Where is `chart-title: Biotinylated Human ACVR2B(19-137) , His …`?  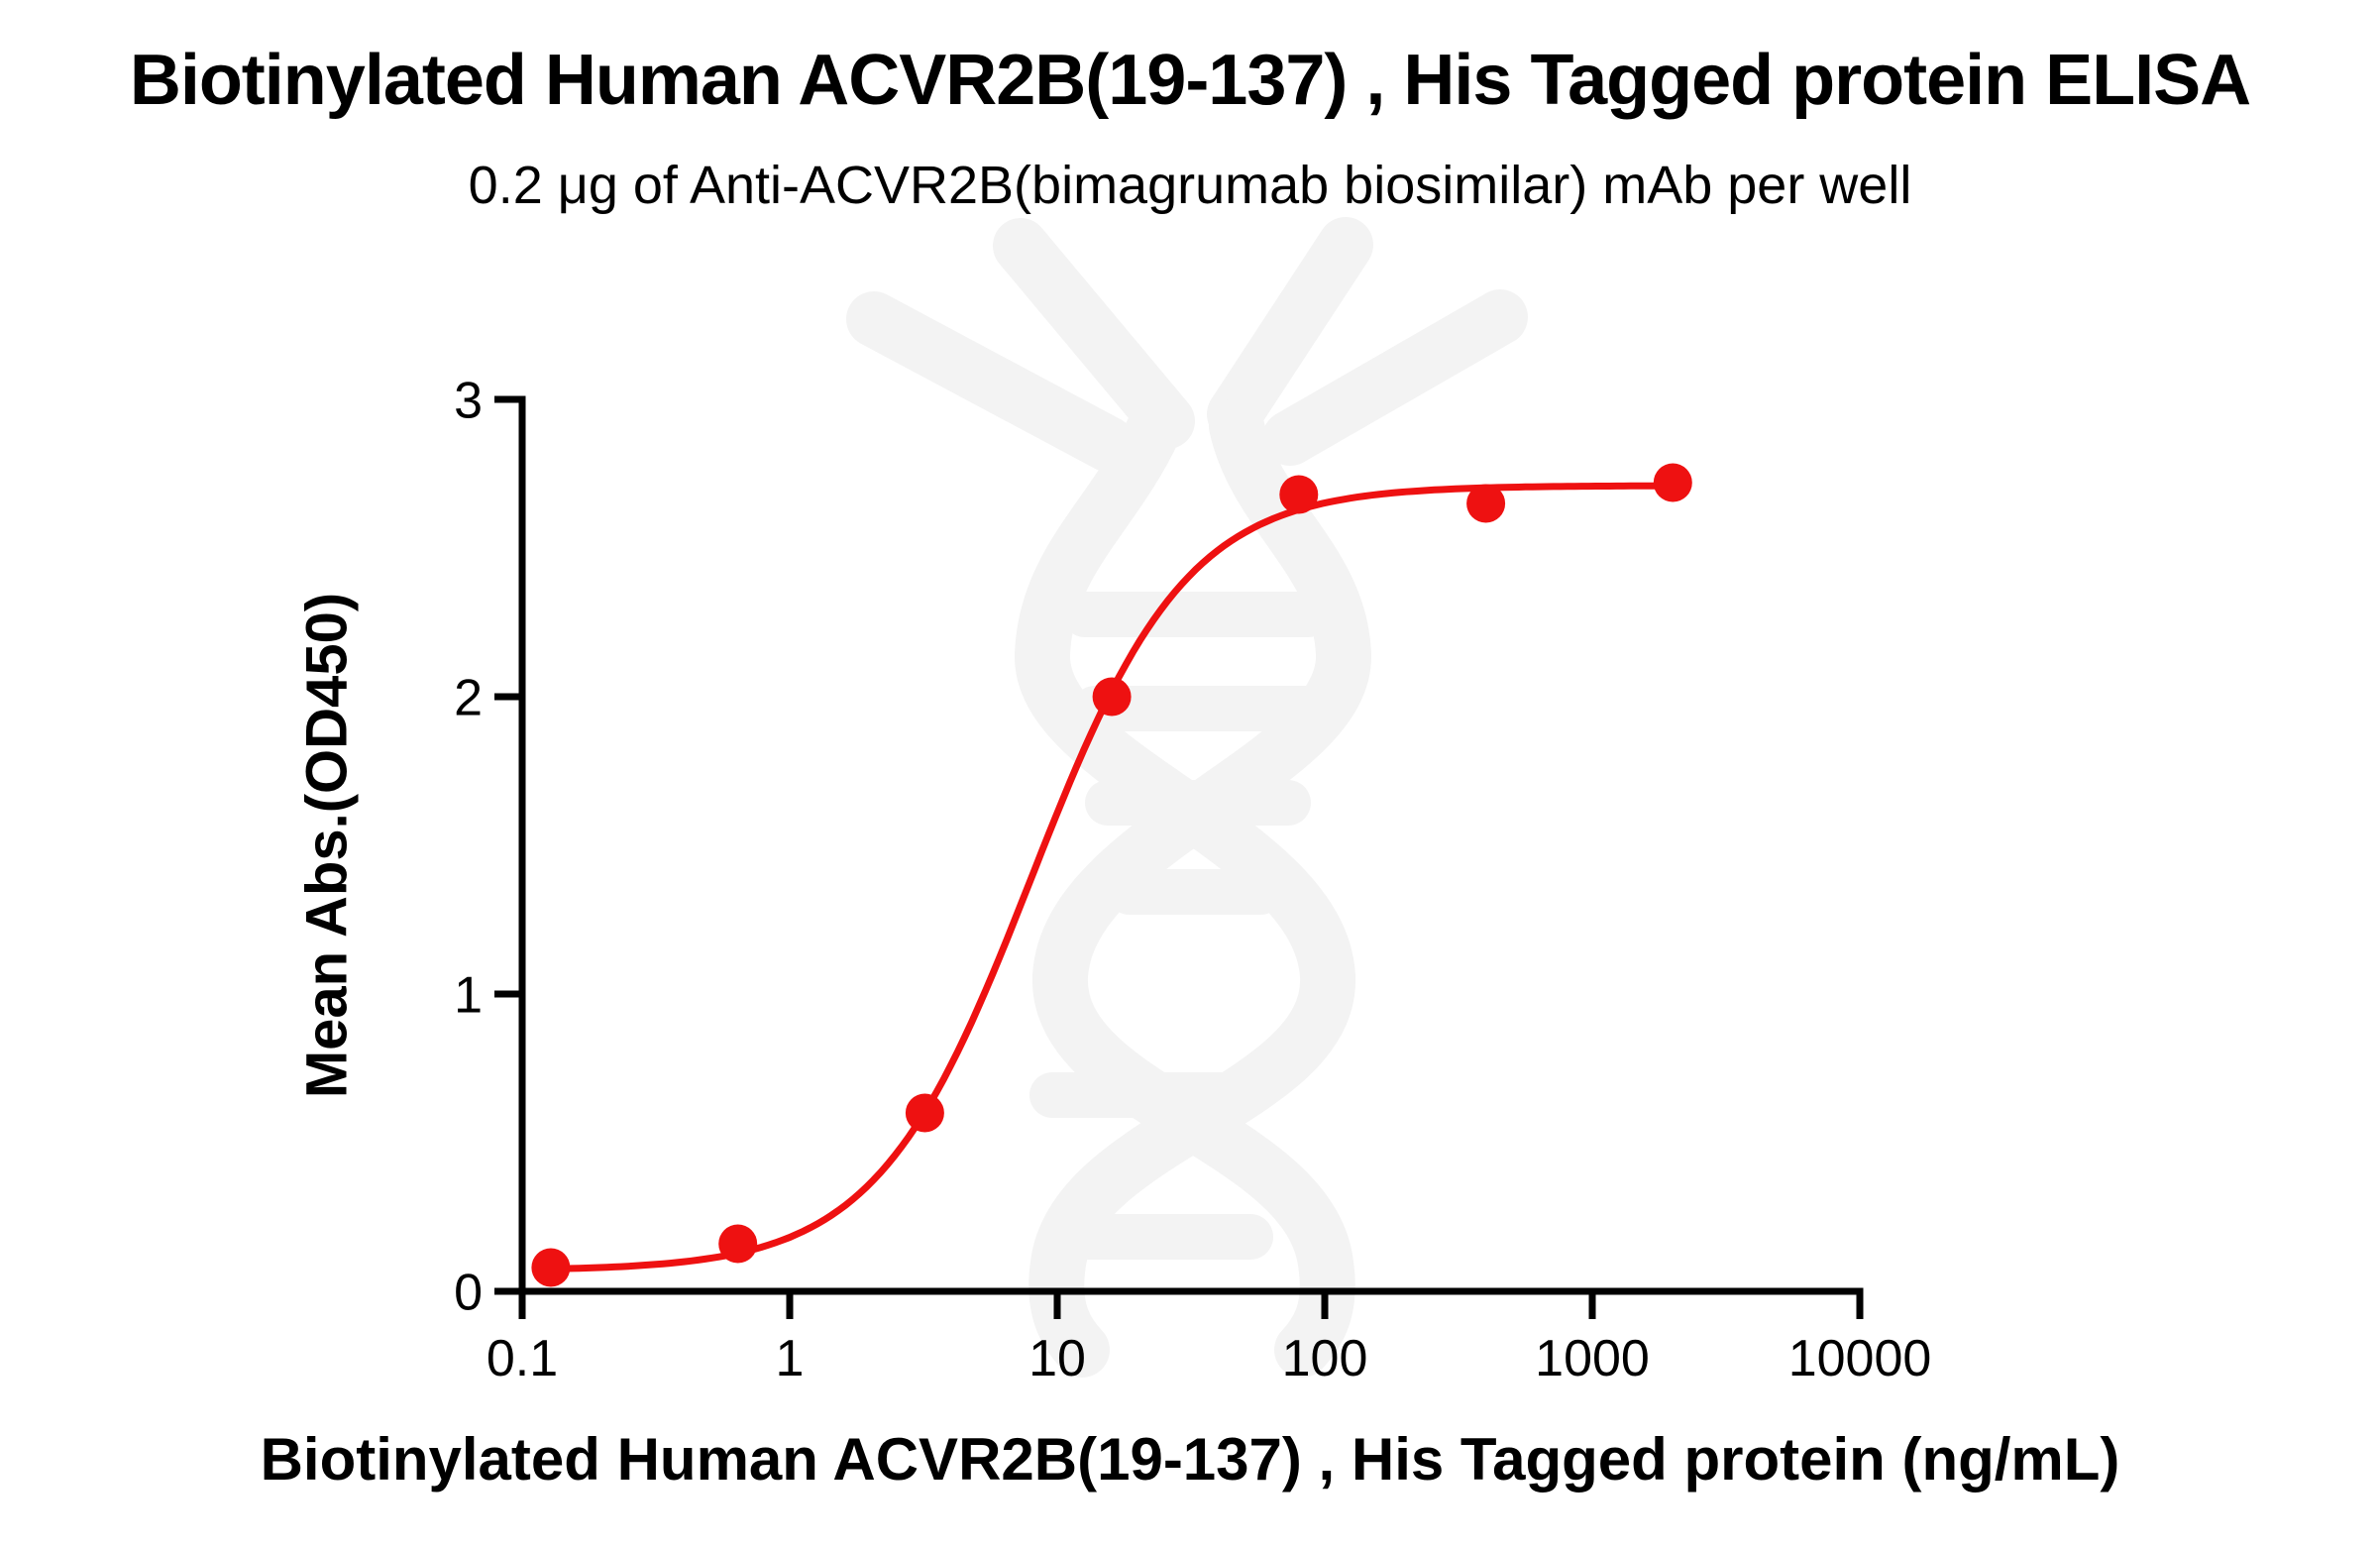
chart-title: Biotinylated Human ACVR2B(19-137) , His … is located at coordinates (1190, 80).